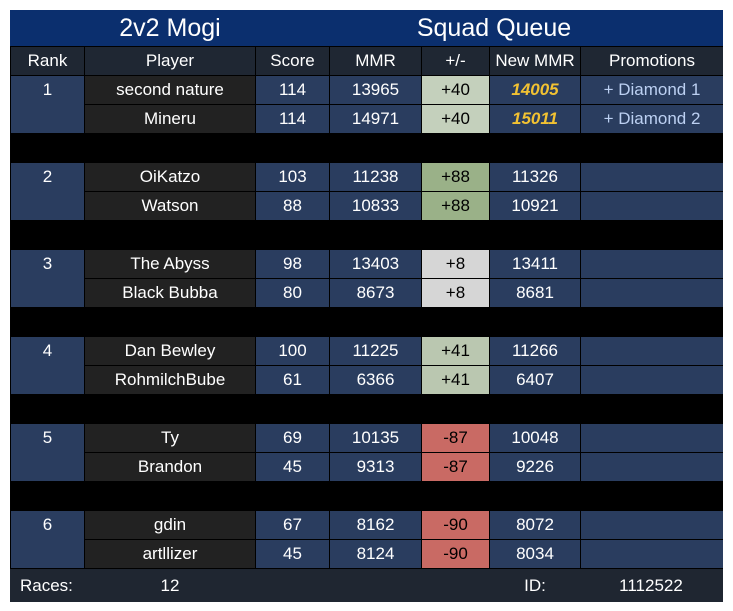 The height and width of the screenshot is (611, 733). I want to click on column-header: Player, so click(170, 61).